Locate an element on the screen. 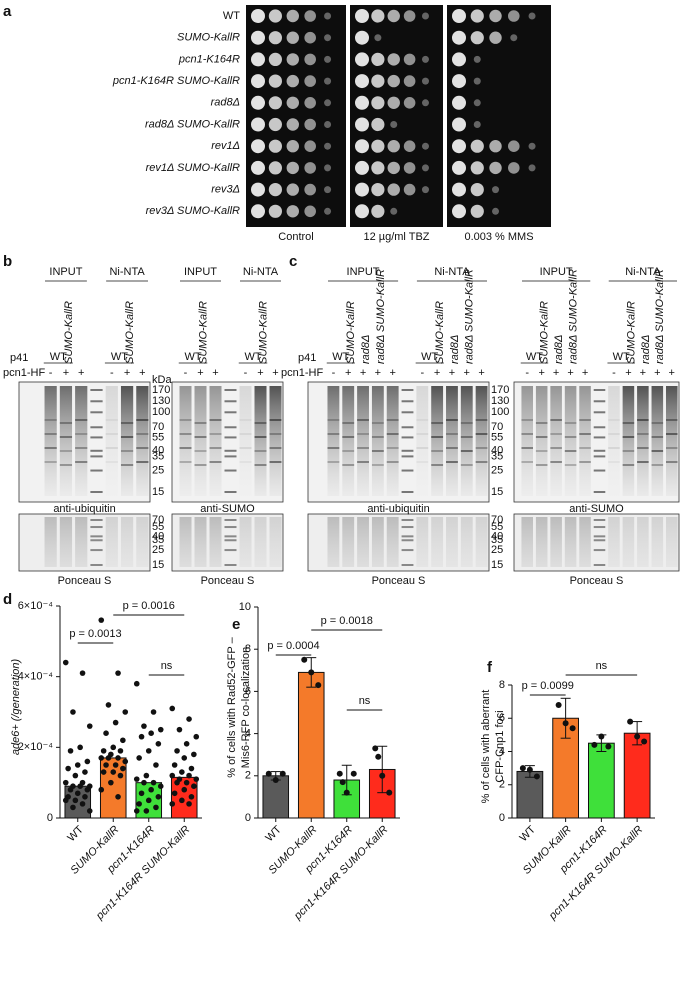 This screenshot has width=685, height=987. marker-label: 70 is located at coordinates (497, 520).